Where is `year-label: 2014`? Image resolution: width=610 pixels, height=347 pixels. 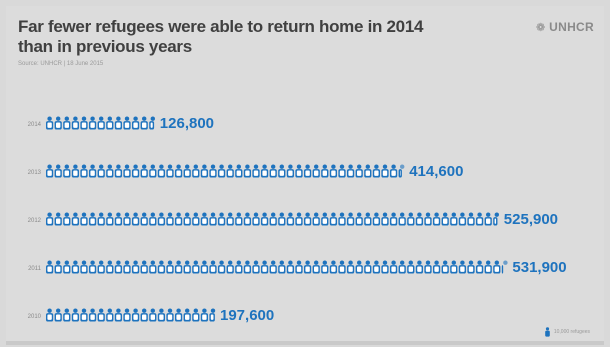
year-label: 2014 is located at coordinates (35, 125).